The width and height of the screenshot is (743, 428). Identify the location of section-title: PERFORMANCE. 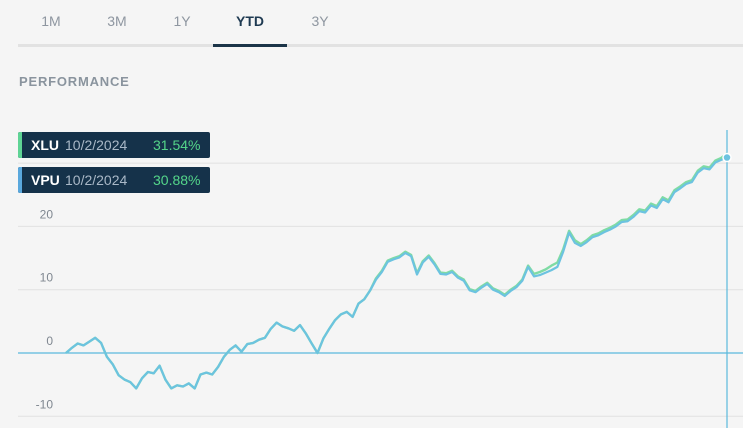
(74, 81).